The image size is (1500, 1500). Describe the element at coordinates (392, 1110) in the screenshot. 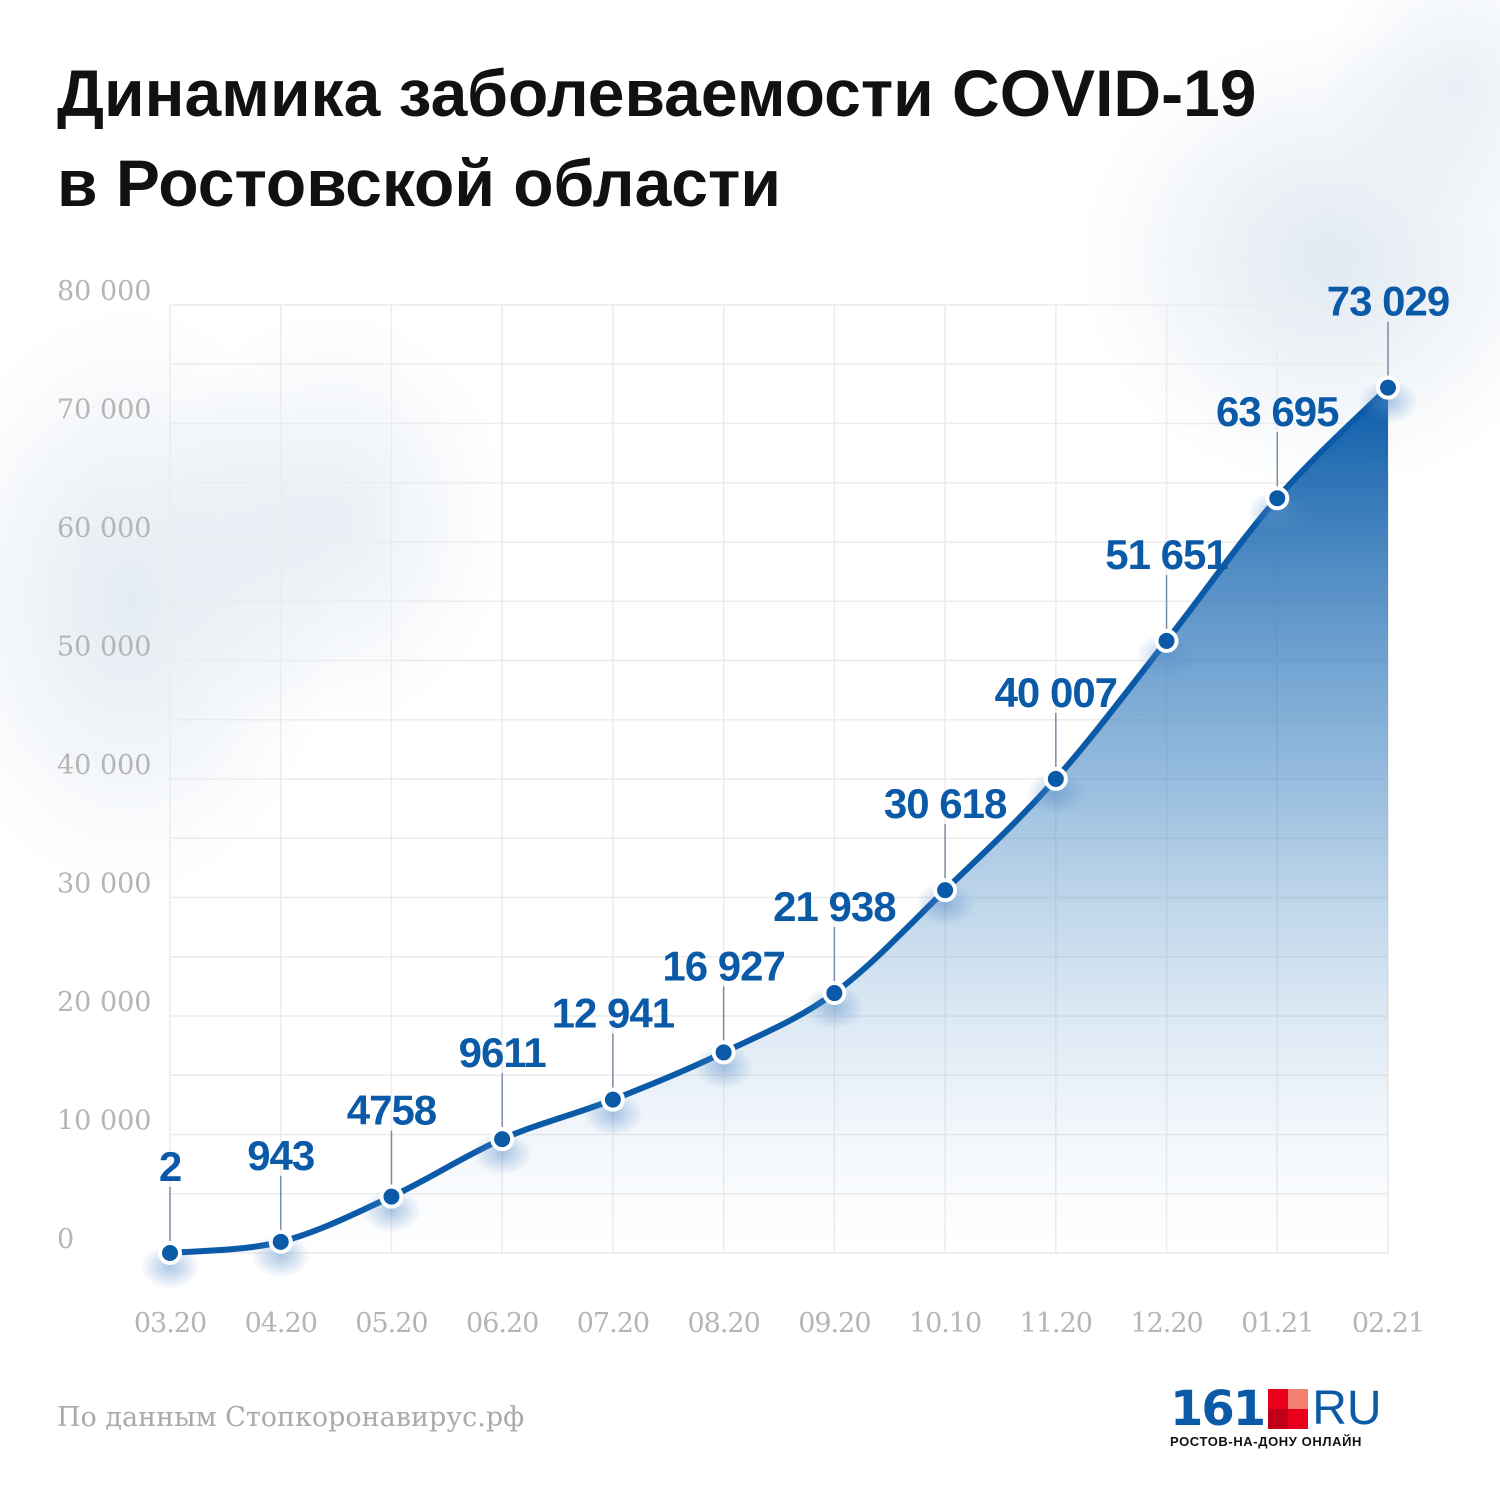

I see `data-label: 4758` at that location.